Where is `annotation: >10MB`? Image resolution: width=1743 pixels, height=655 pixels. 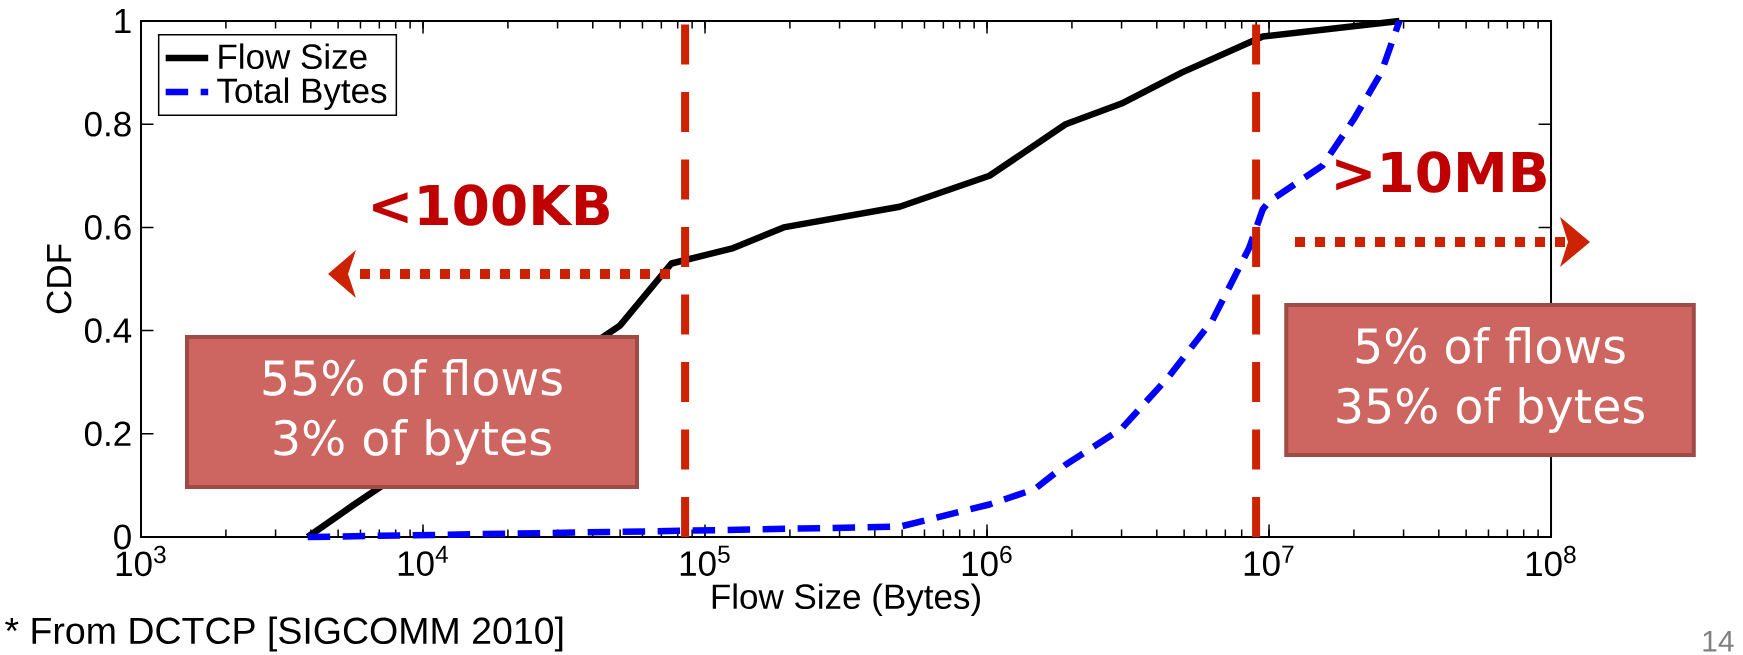
annotation: >10MB is located at coordinates (1441, 172).